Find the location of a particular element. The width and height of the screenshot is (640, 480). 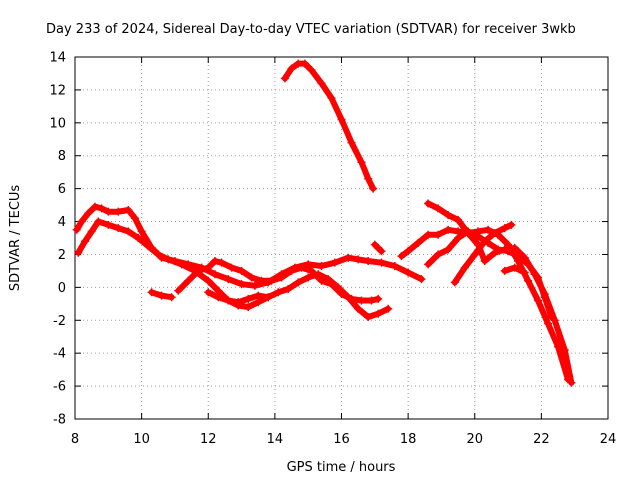

y-axis-title: SDTVAR / TECUs is located at coordinates (15, 238).